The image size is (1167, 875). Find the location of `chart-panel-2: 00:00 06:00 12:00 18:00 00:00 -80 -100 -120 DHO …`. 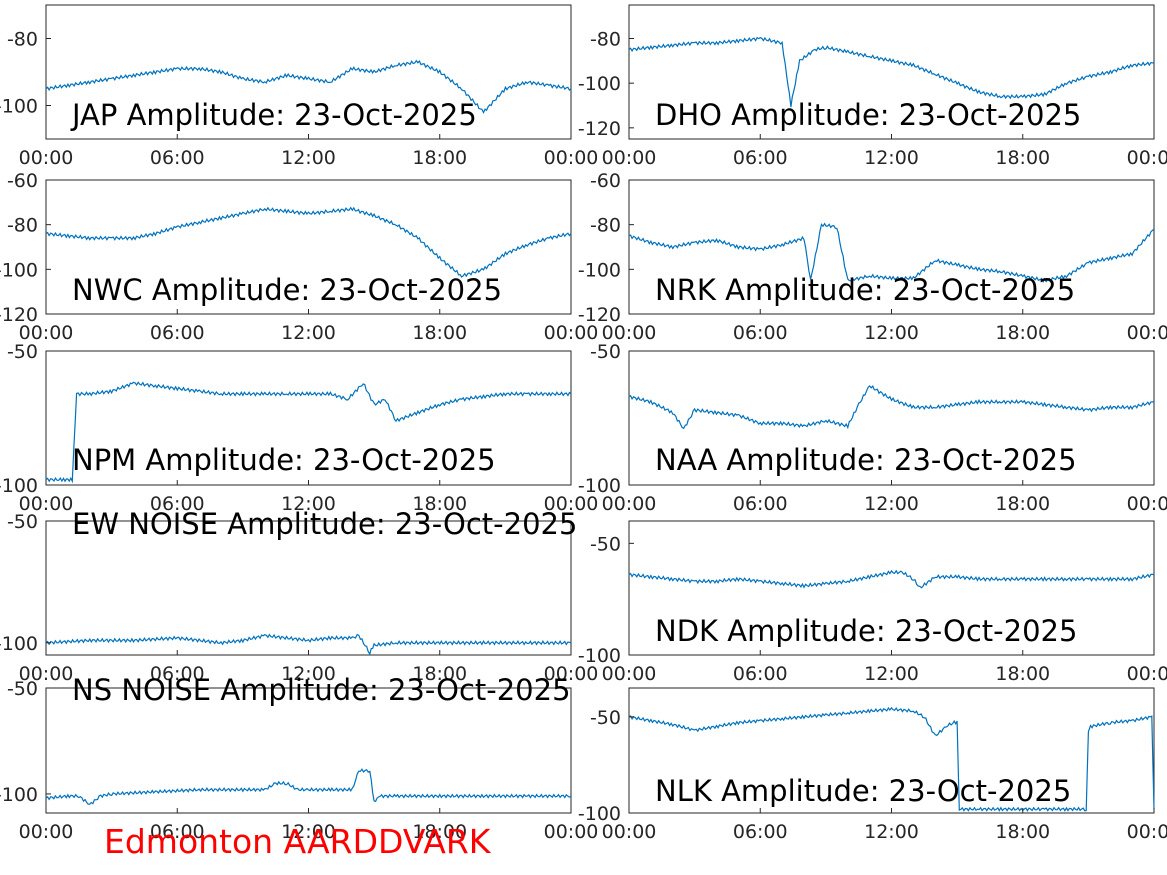

chart-panel-2: 00:00 06:00 12:00 18:00 00:00 -80 -100 -120 DHO … is located at coordinates (872, 86).